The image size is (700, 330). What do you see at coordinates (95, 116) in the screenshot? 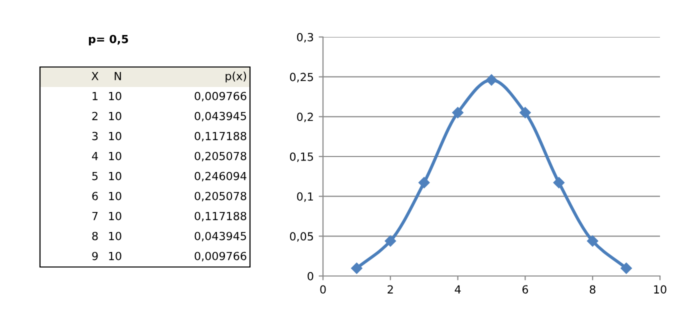
I see `text: 2` at bounding box center [95, 116].